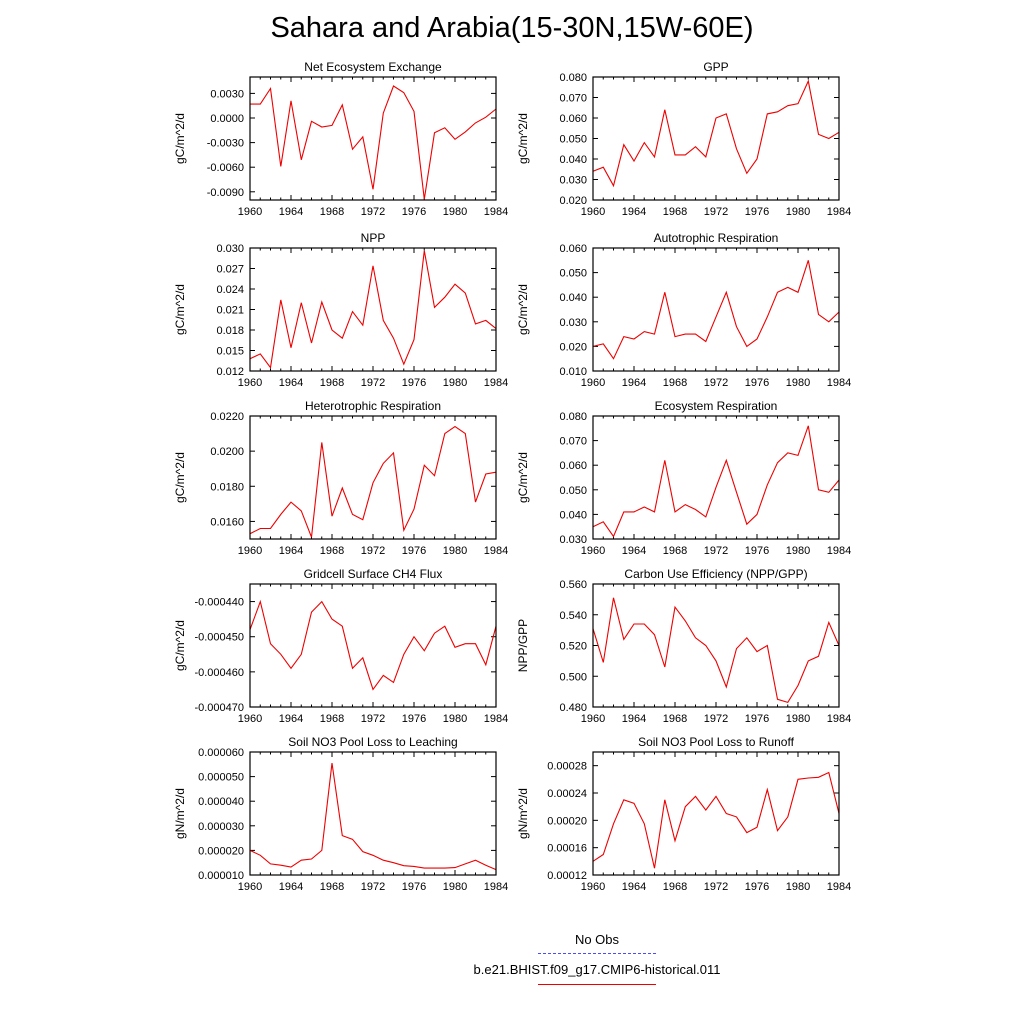  What do you see at coordinates (573, 99) in the screenshot?
I see `y-tick-label: 0.070` at bounding box center [573, 99].